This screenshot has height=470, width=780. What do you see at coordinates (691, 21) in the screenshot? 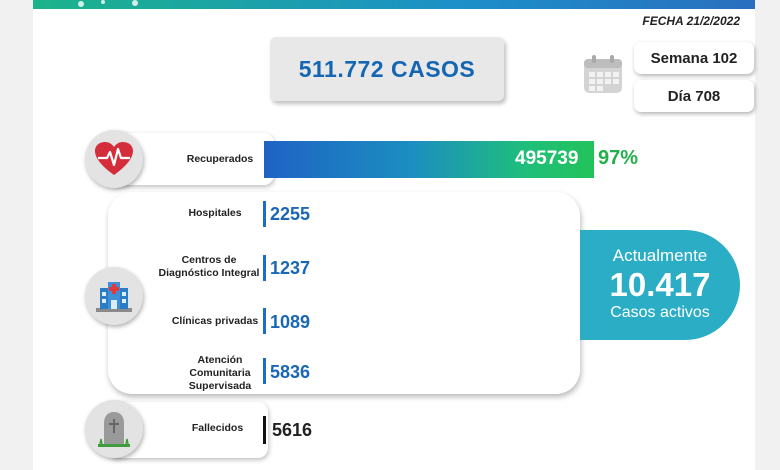
I see `report-date: FECHA 21/2/2022` at bounding box center [691, 21].